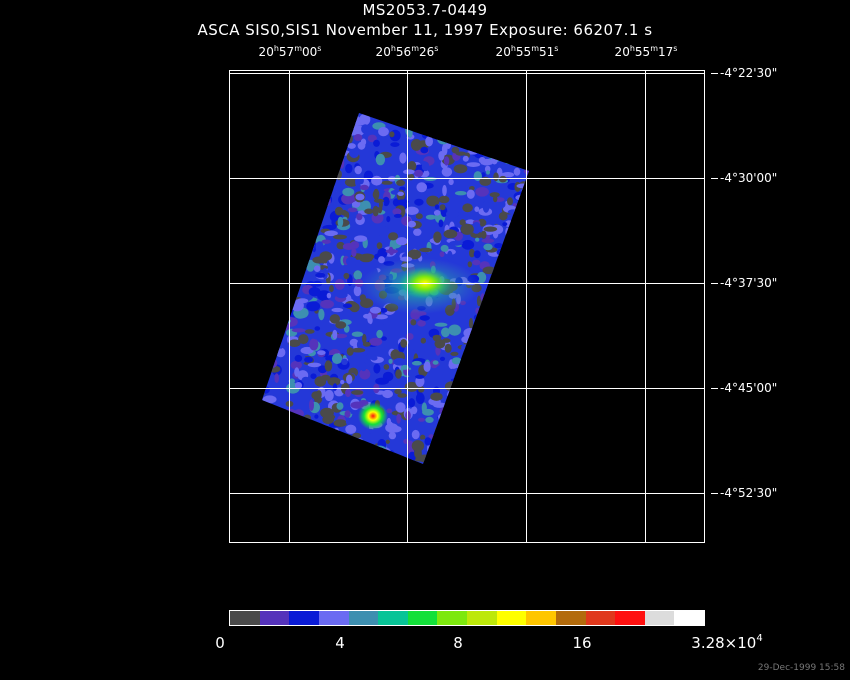  I want to click on ra-label-3: 20h55m51s, so click(527, 52).